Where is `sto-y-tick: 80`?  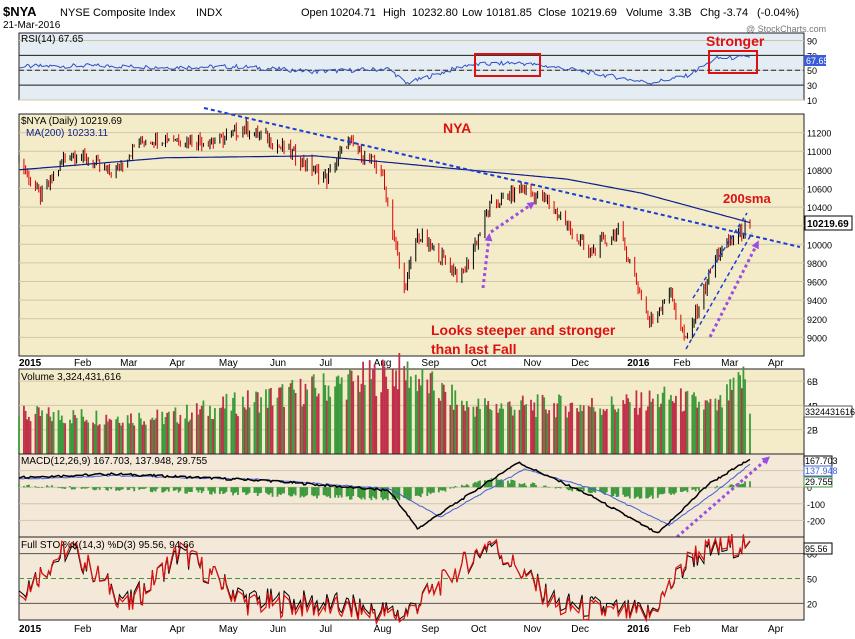 sto-y-tick: 80 is located at coordinates (812, 555).